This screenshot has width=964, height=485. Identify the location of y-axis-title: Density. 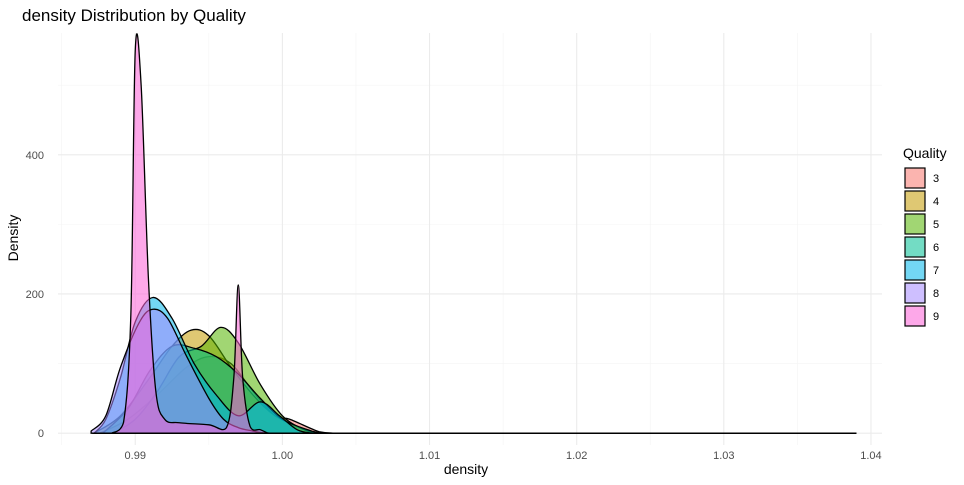
(13, 238).